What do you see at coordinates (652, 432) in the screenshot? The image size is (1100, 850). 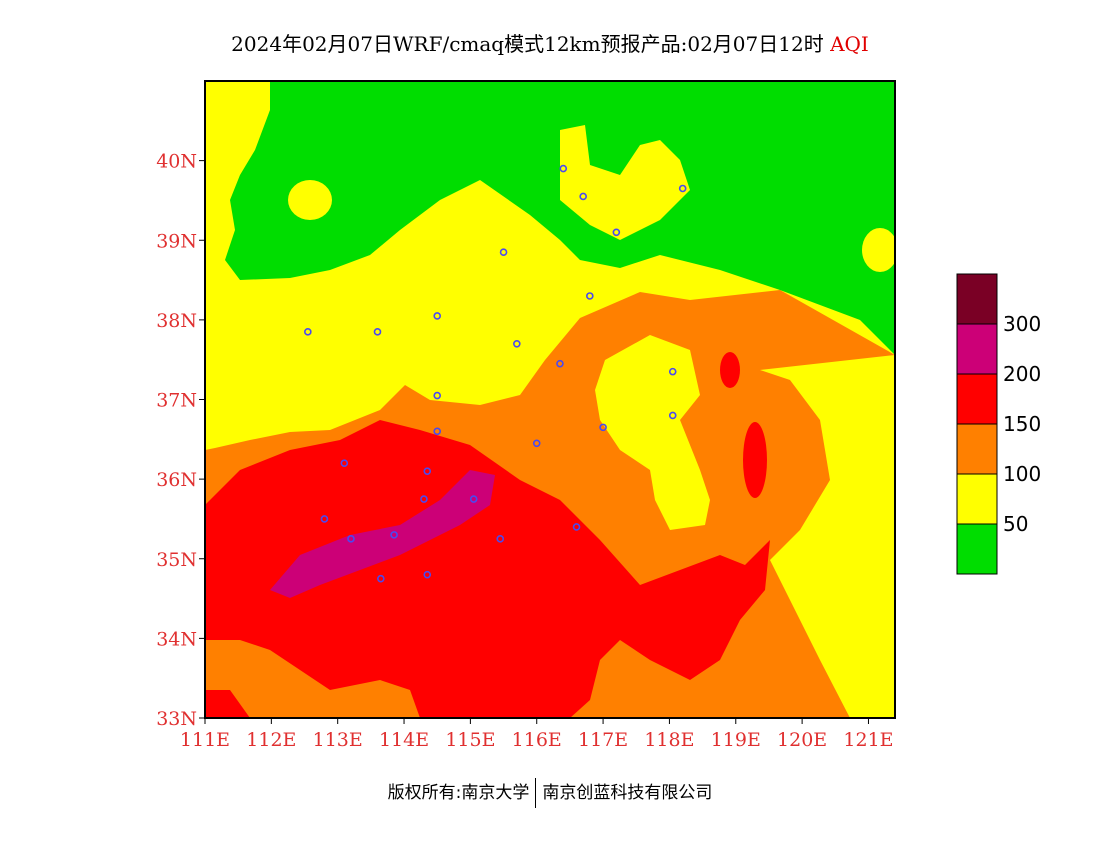 I see `aqi-zone-50-100-island` at bounding box center [652, 432].